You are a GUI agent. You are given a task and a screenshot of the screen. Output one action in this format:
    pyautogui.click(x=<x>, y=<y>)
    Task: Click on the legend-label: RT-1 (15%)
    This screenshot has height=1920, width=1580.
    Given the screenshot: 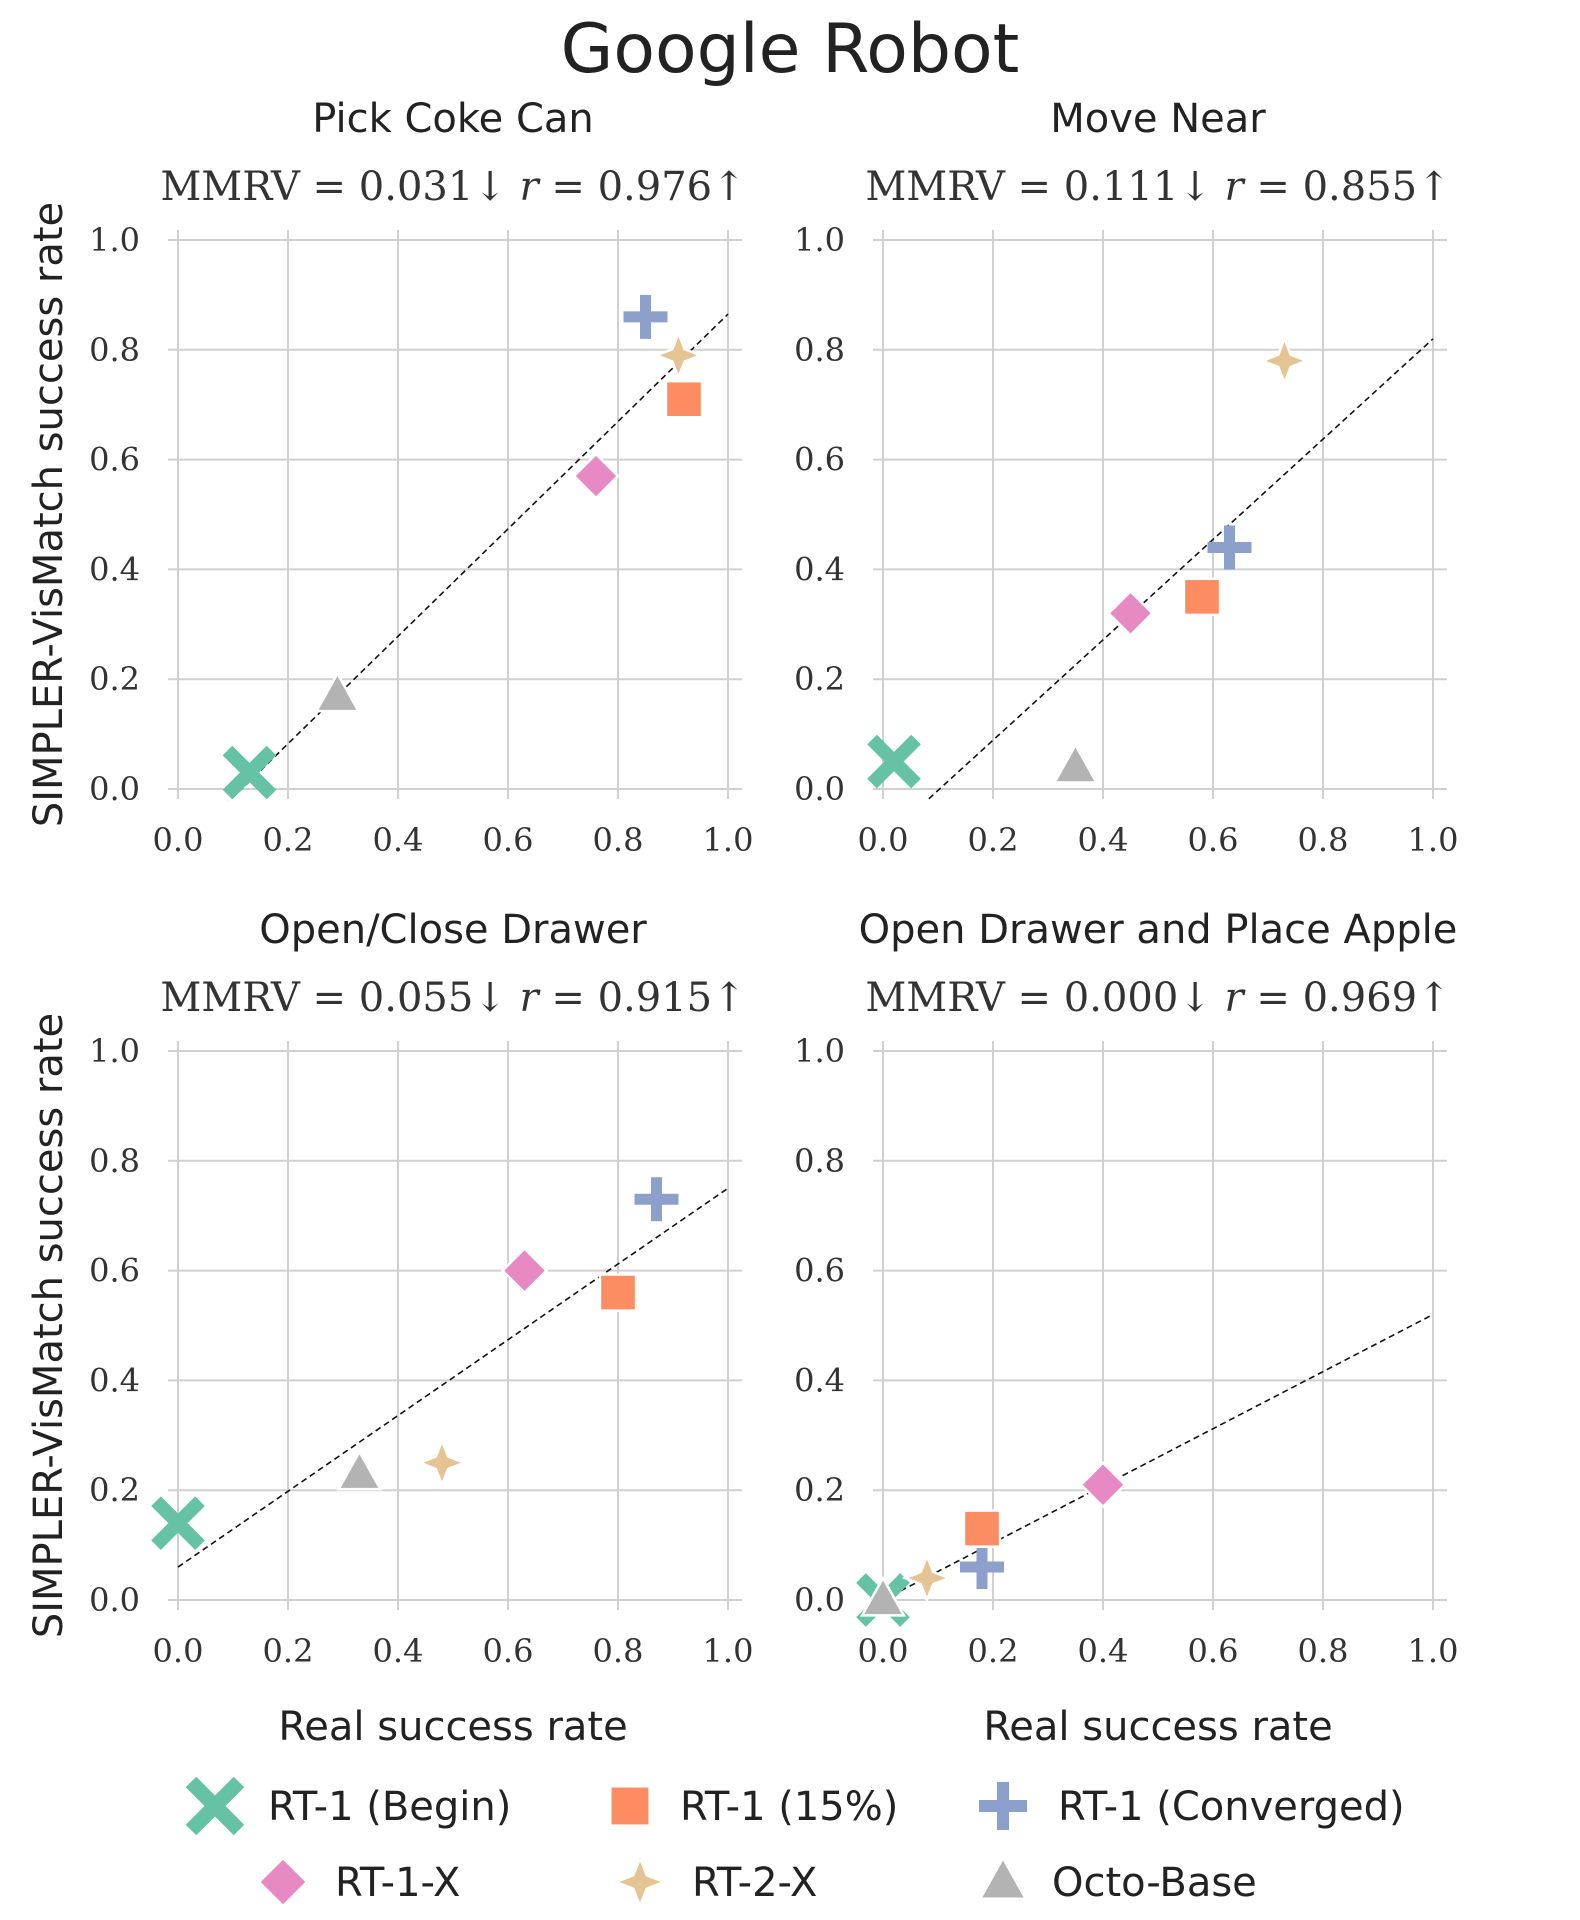 What is the action you would take?
    pyautogui.click(x=789, y=1807)
    